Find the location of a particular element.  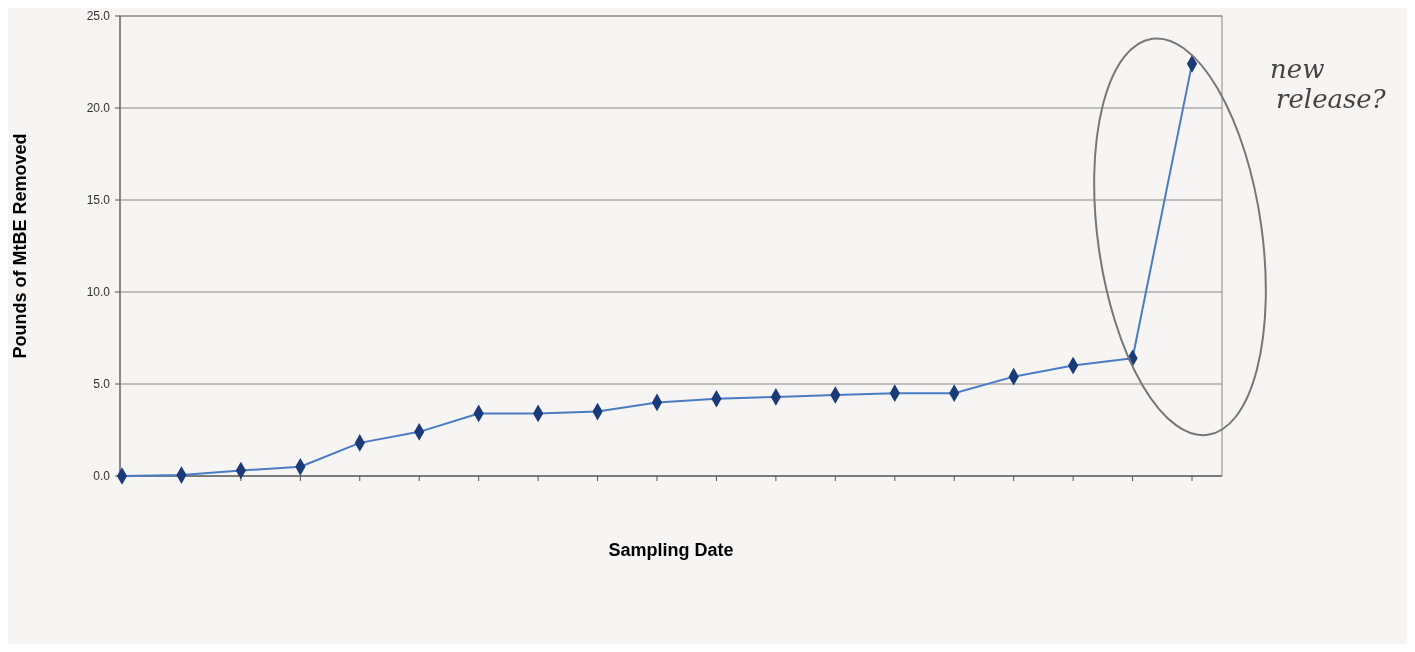

y-tick-label: 10.0 is located at coordinates (98, 292).